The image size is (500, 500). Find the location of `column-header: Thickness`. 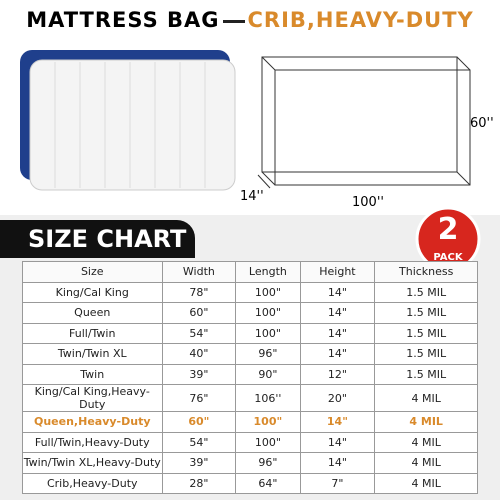

column-header: Thickness is located at coordinates (426, 272).